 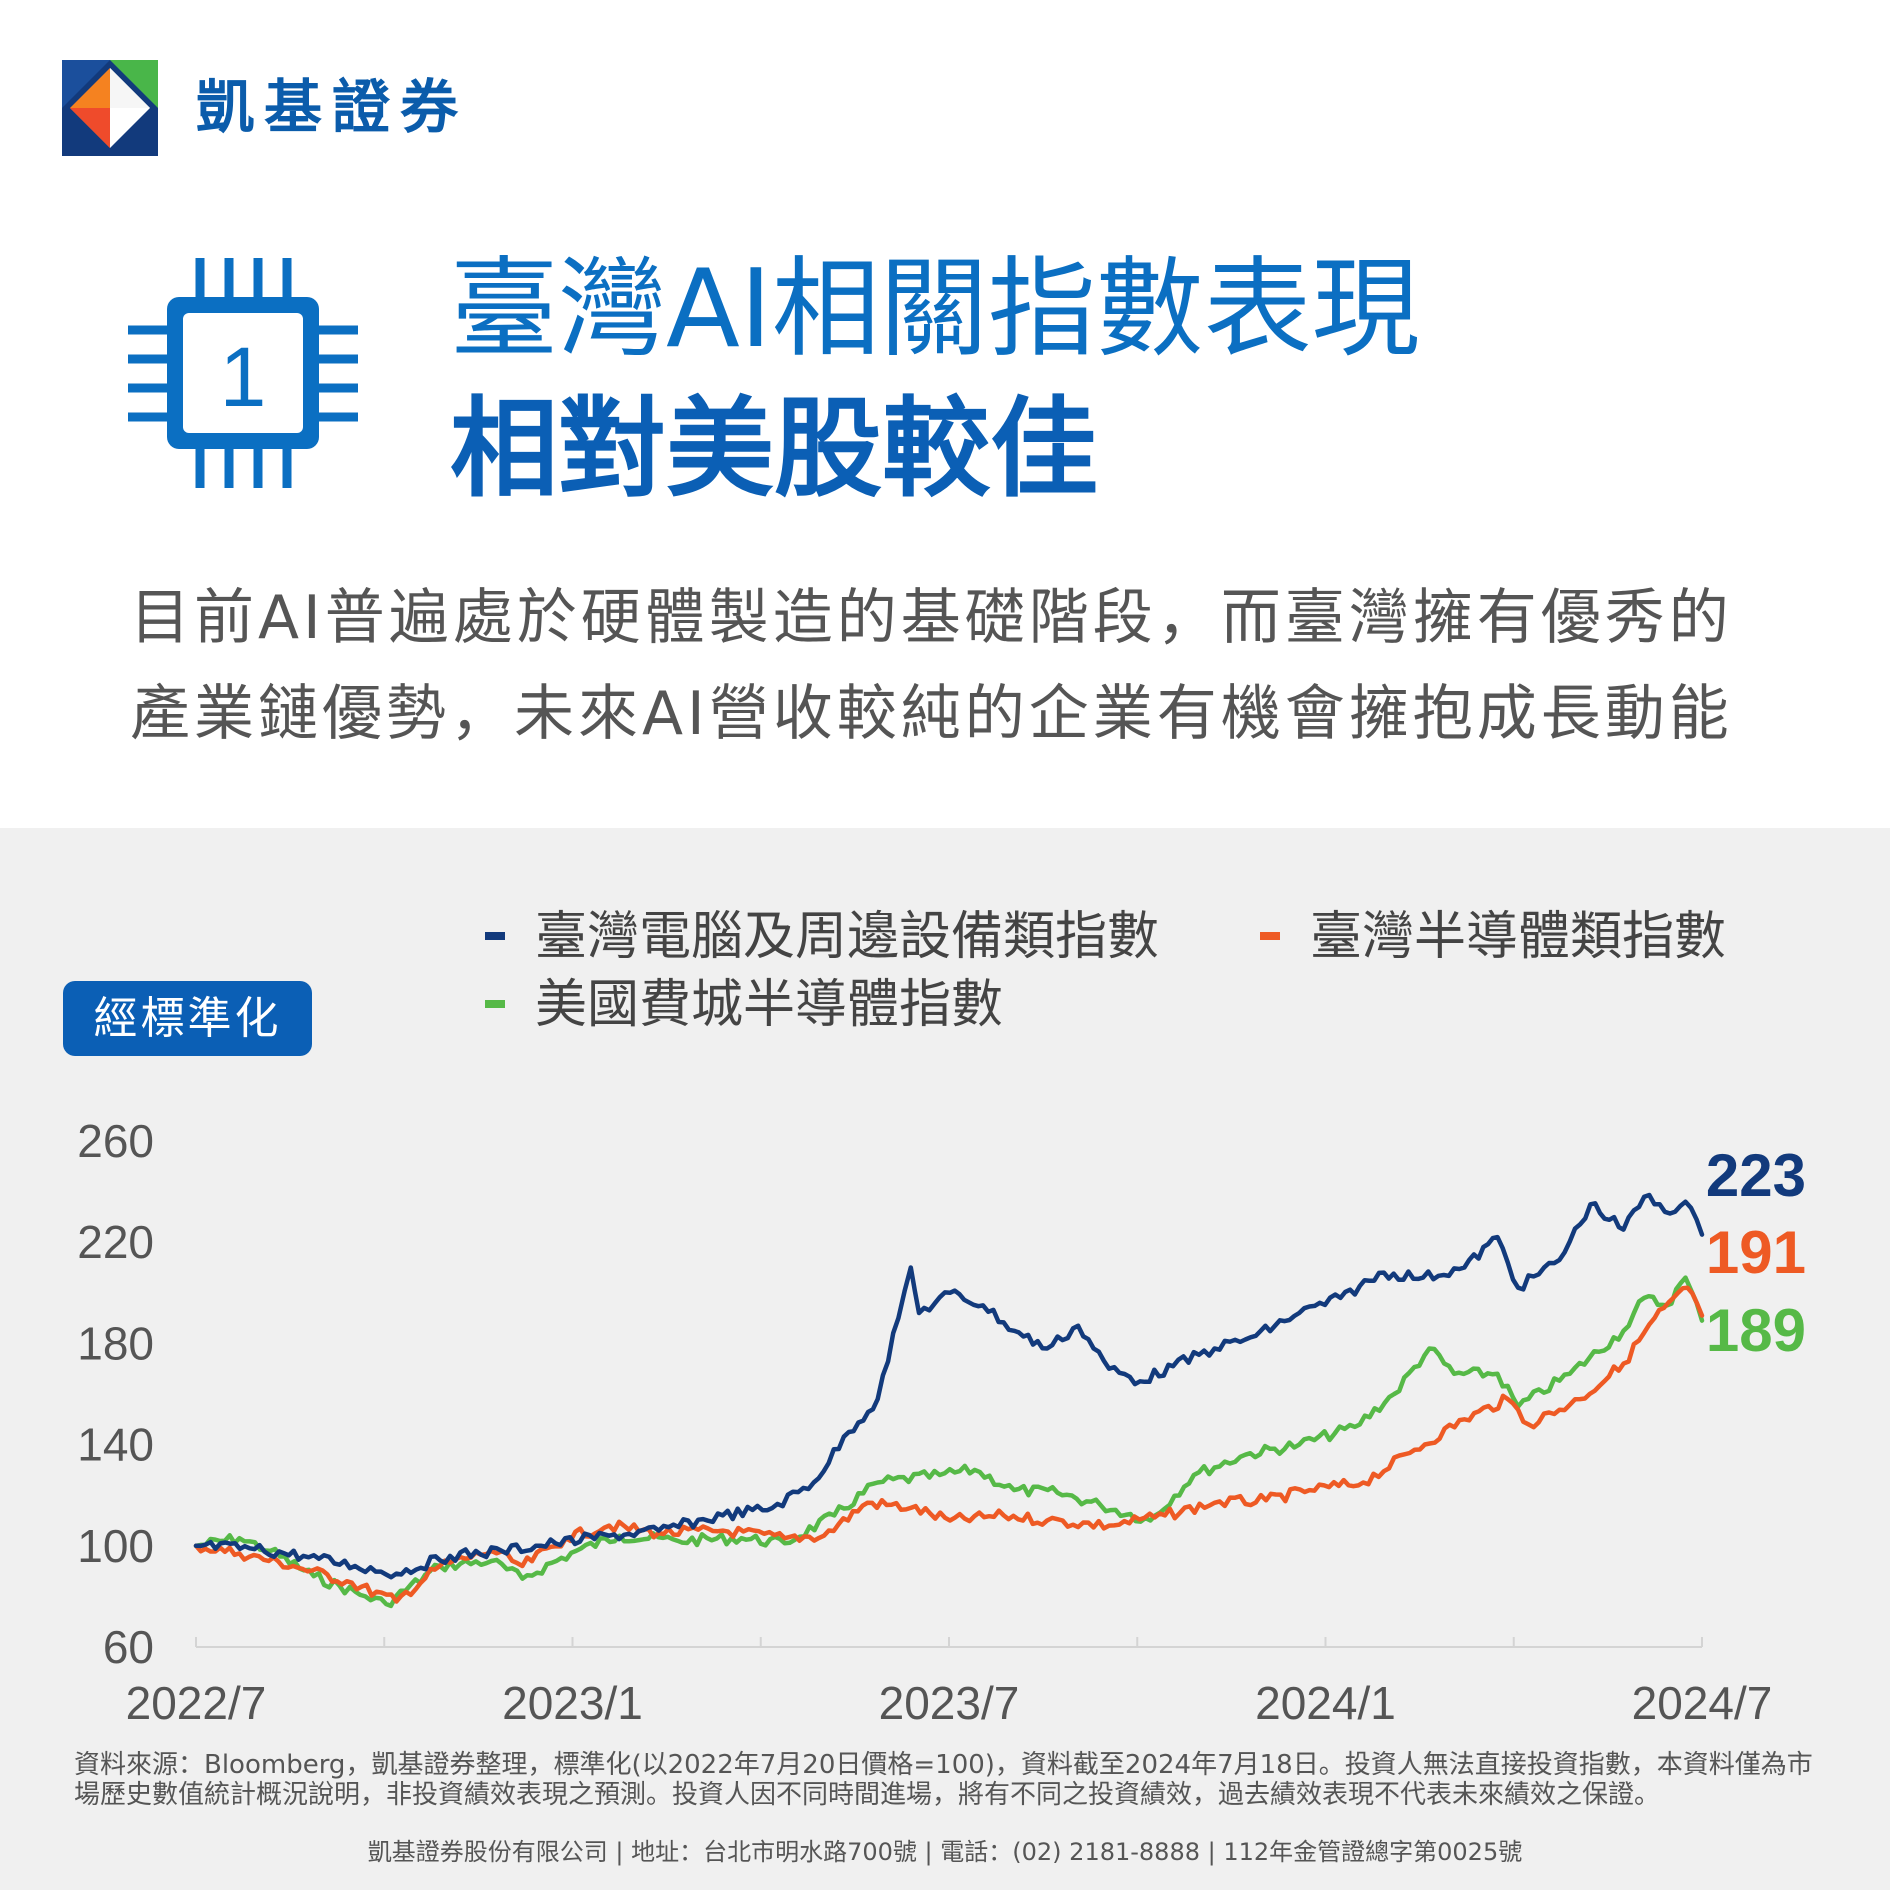 I want to click on y-tick-label: 260, so click(x=115, y=1141).